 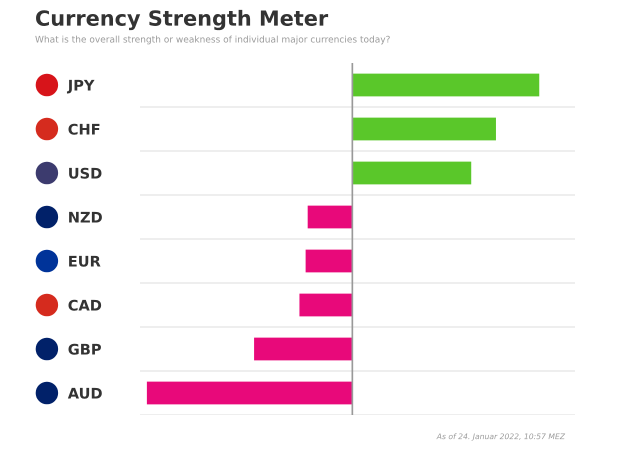 I want to click on y-tick-label: CHF, so click(x=84, y=129).